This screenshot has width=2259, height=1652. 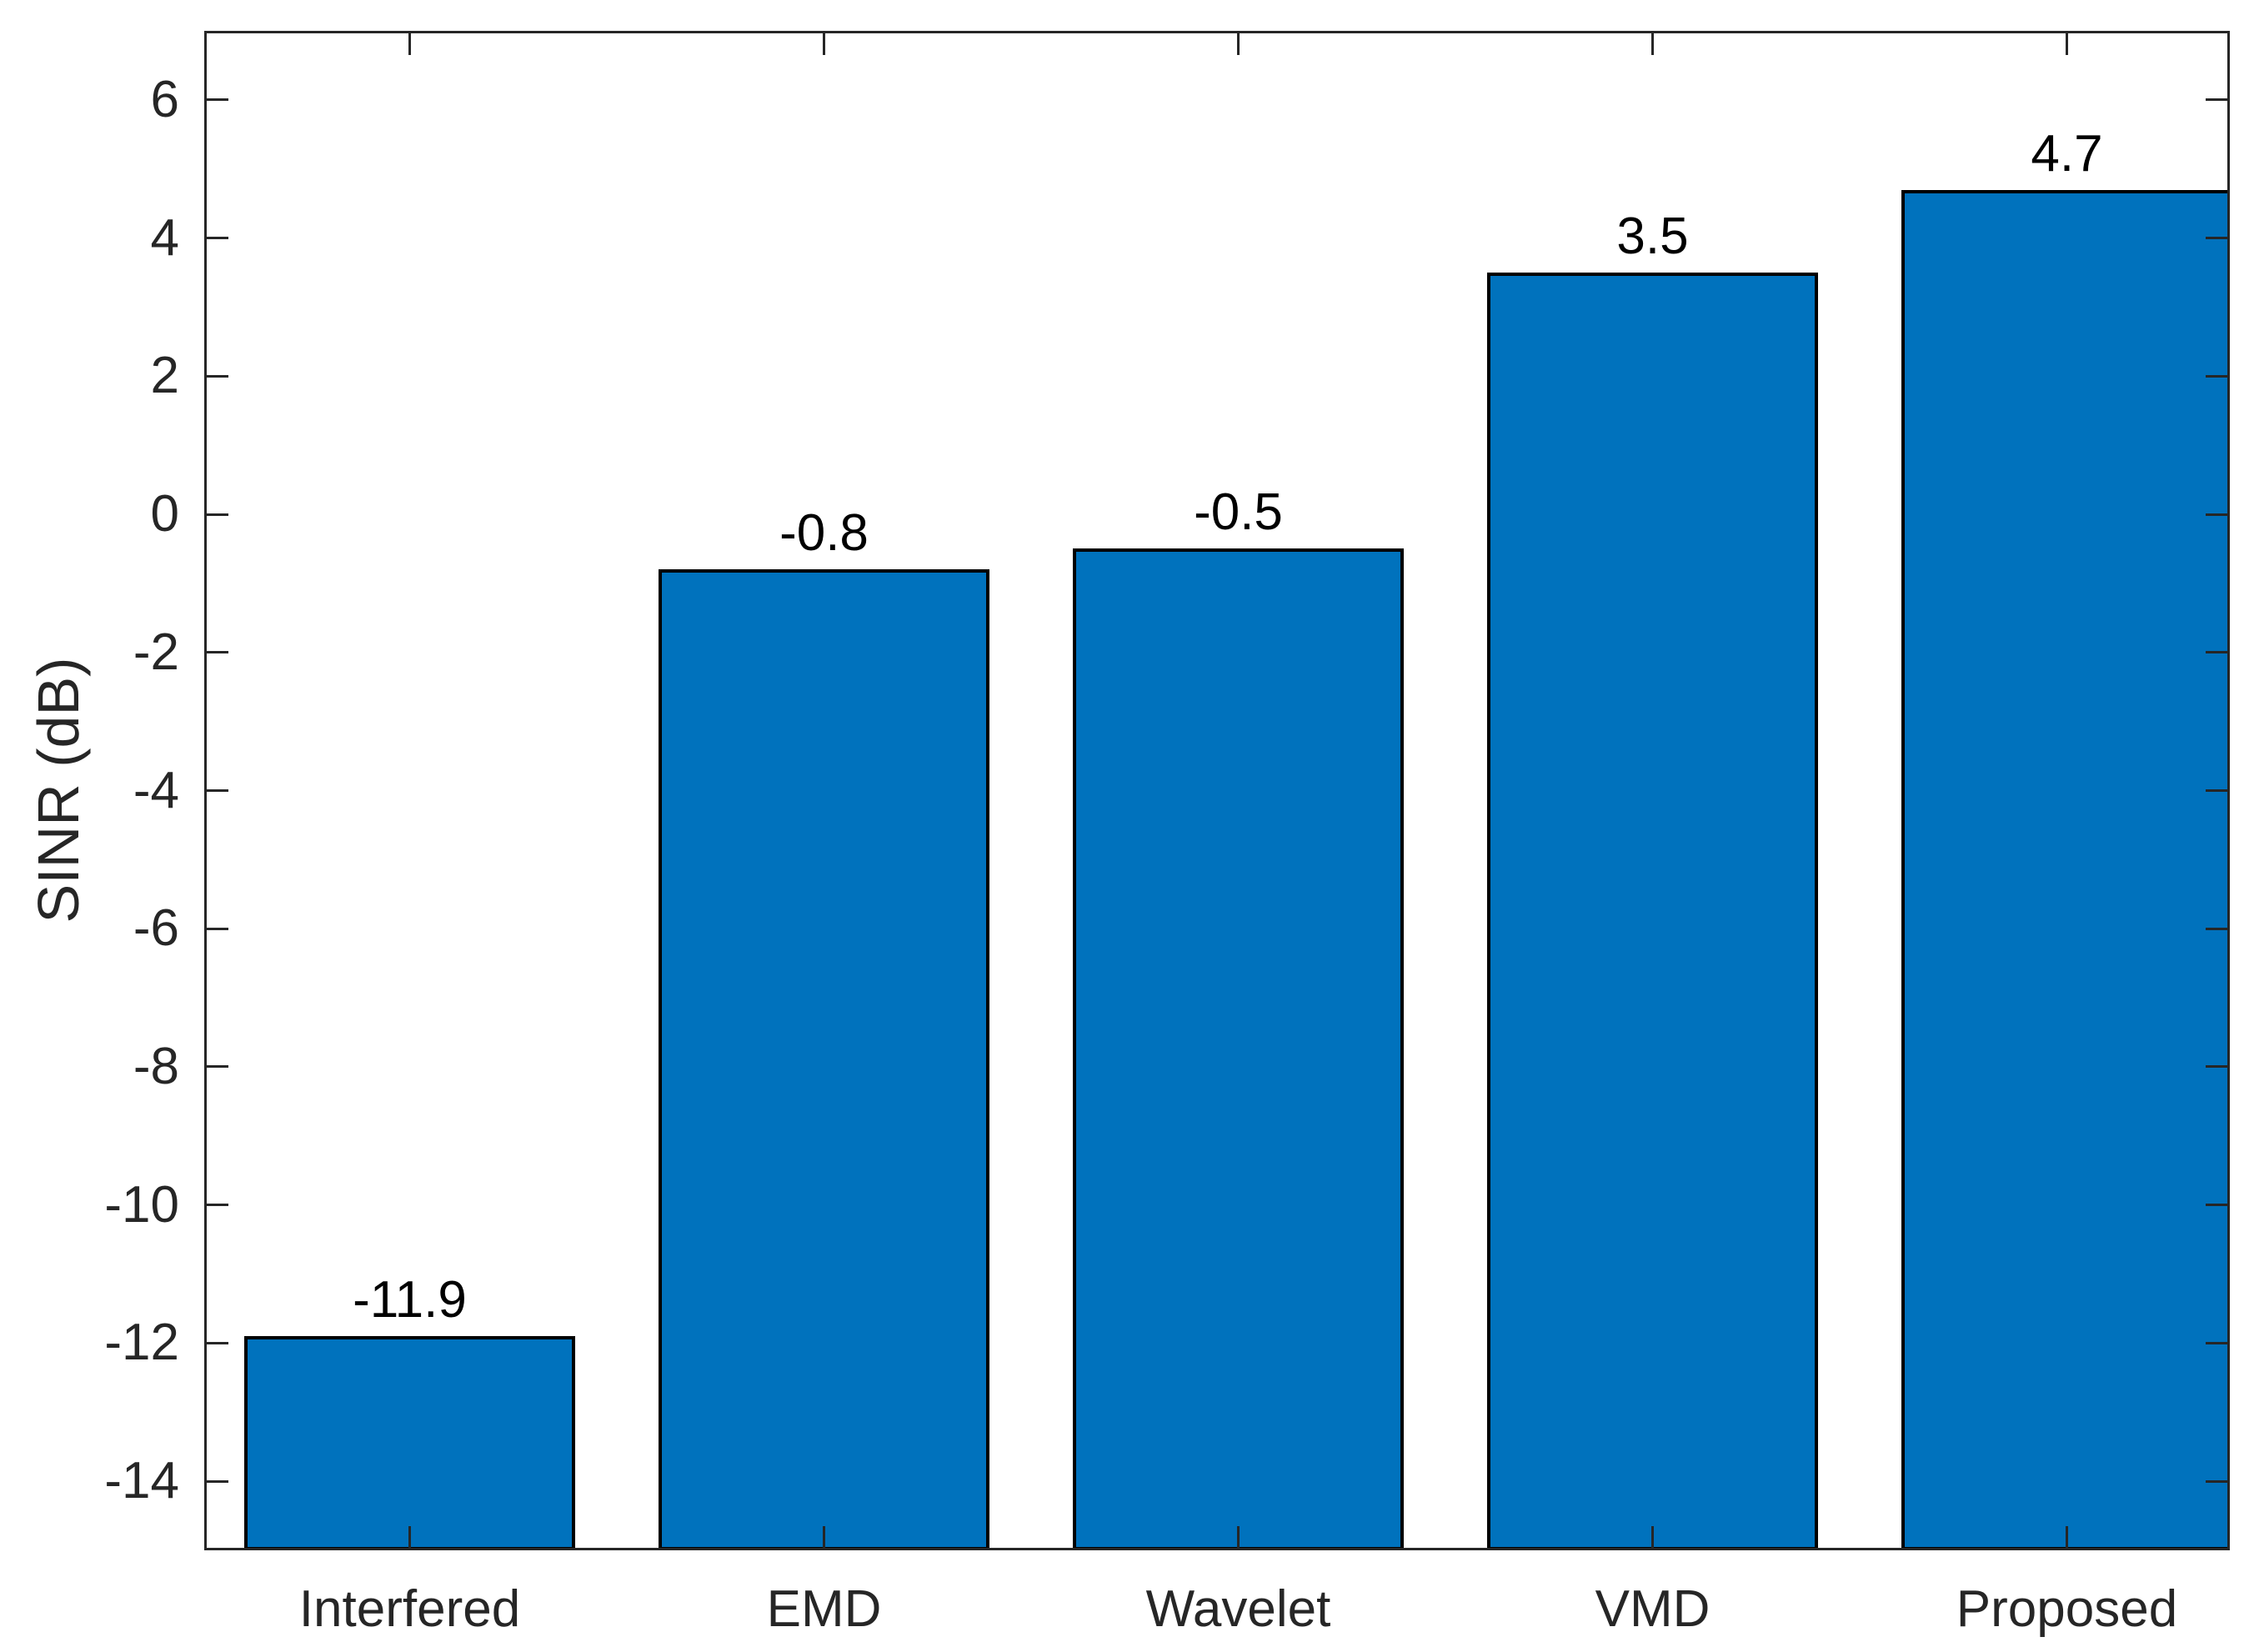 I want to click on x-tick-label: Interfered, so click(x=409, y=1609).